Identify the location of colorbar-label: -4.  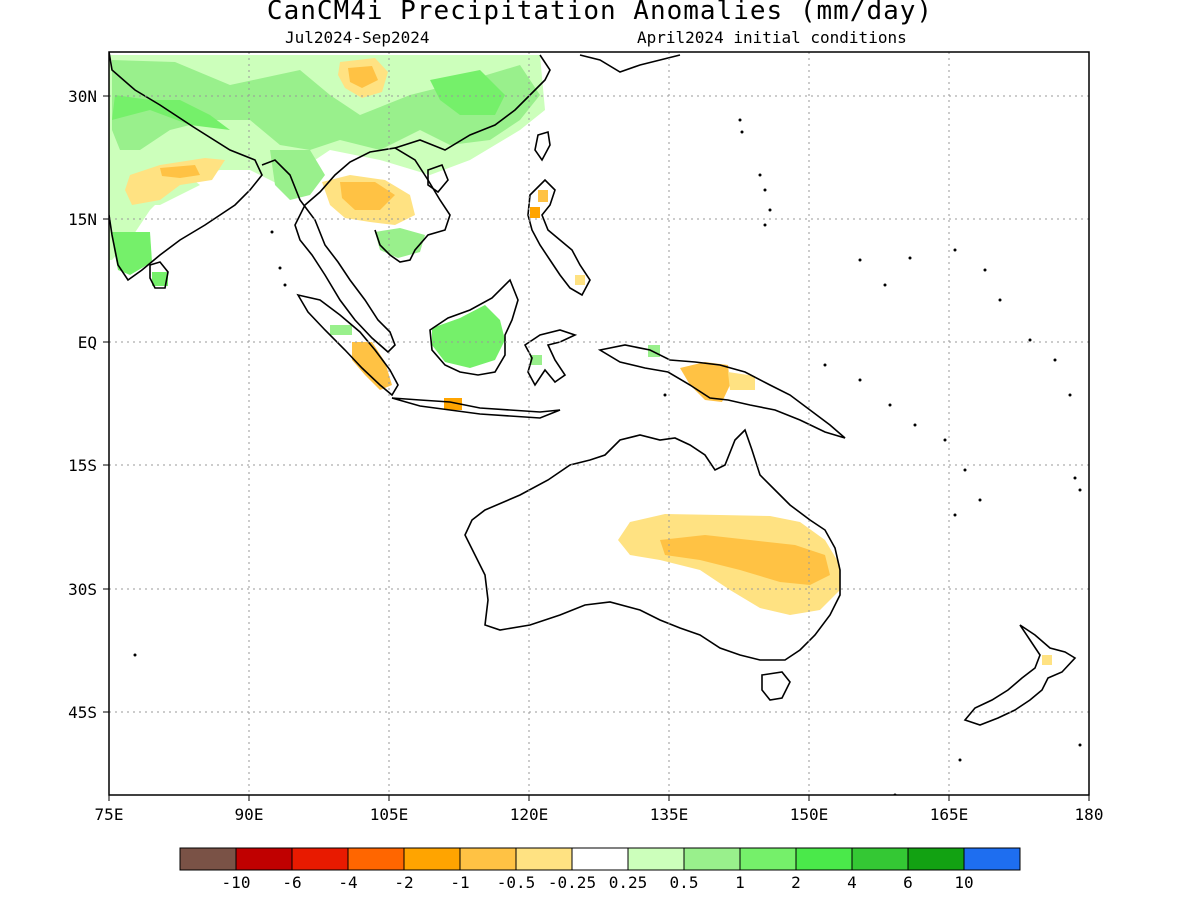
(347, 882).